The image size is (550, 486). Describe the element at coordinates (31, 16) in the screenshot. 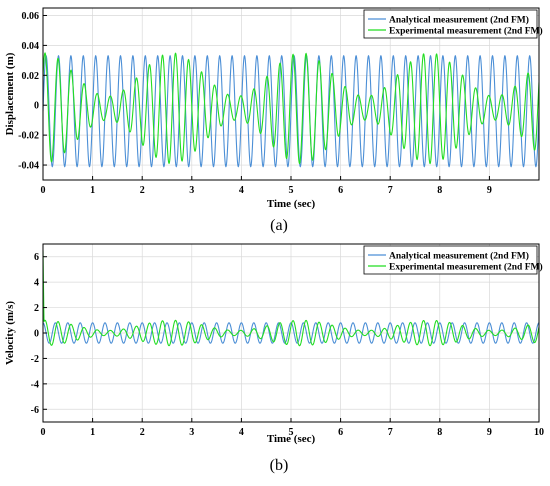

I see `y-tick-label: 0.06` at that location.